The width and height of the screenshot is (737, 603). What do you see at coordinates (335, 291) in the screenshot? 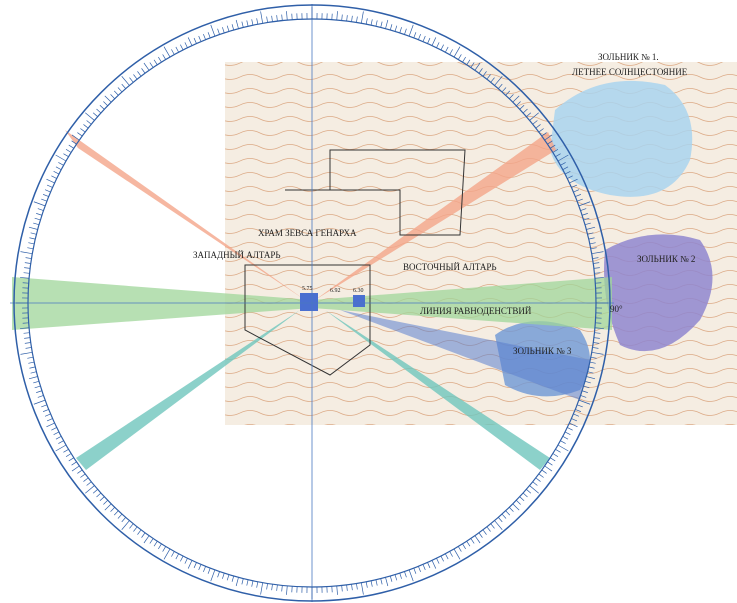
I see `elevation: 6.92` at bounding box center [335, 291].